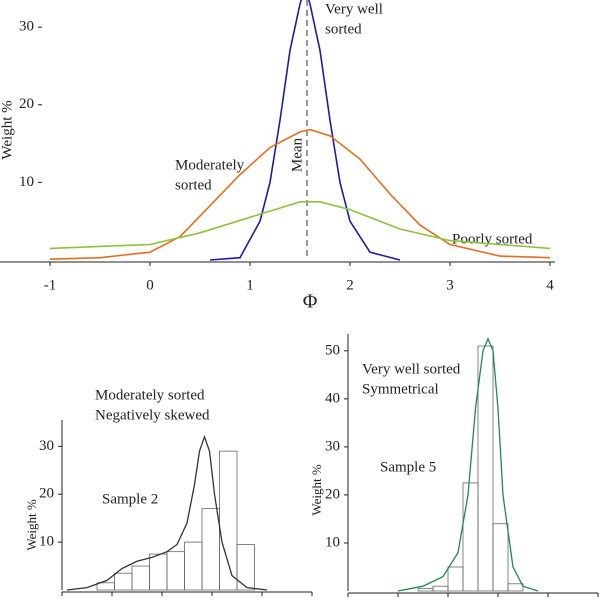 The height and width of the screenshot is (600, 600). I want to click on annotation: Negatively skewed, so click(152, 415).